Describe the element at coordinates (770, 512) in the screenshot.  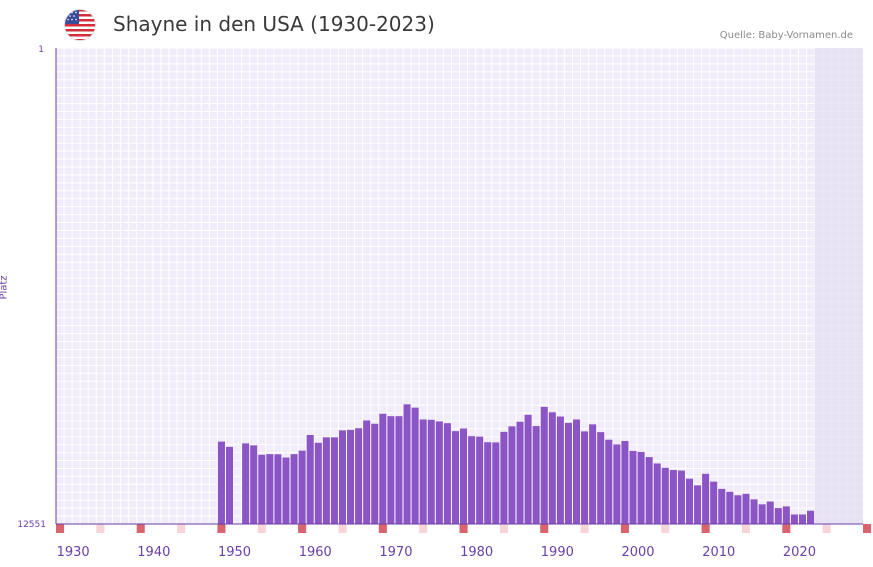
I see `bar-2016` at that location.